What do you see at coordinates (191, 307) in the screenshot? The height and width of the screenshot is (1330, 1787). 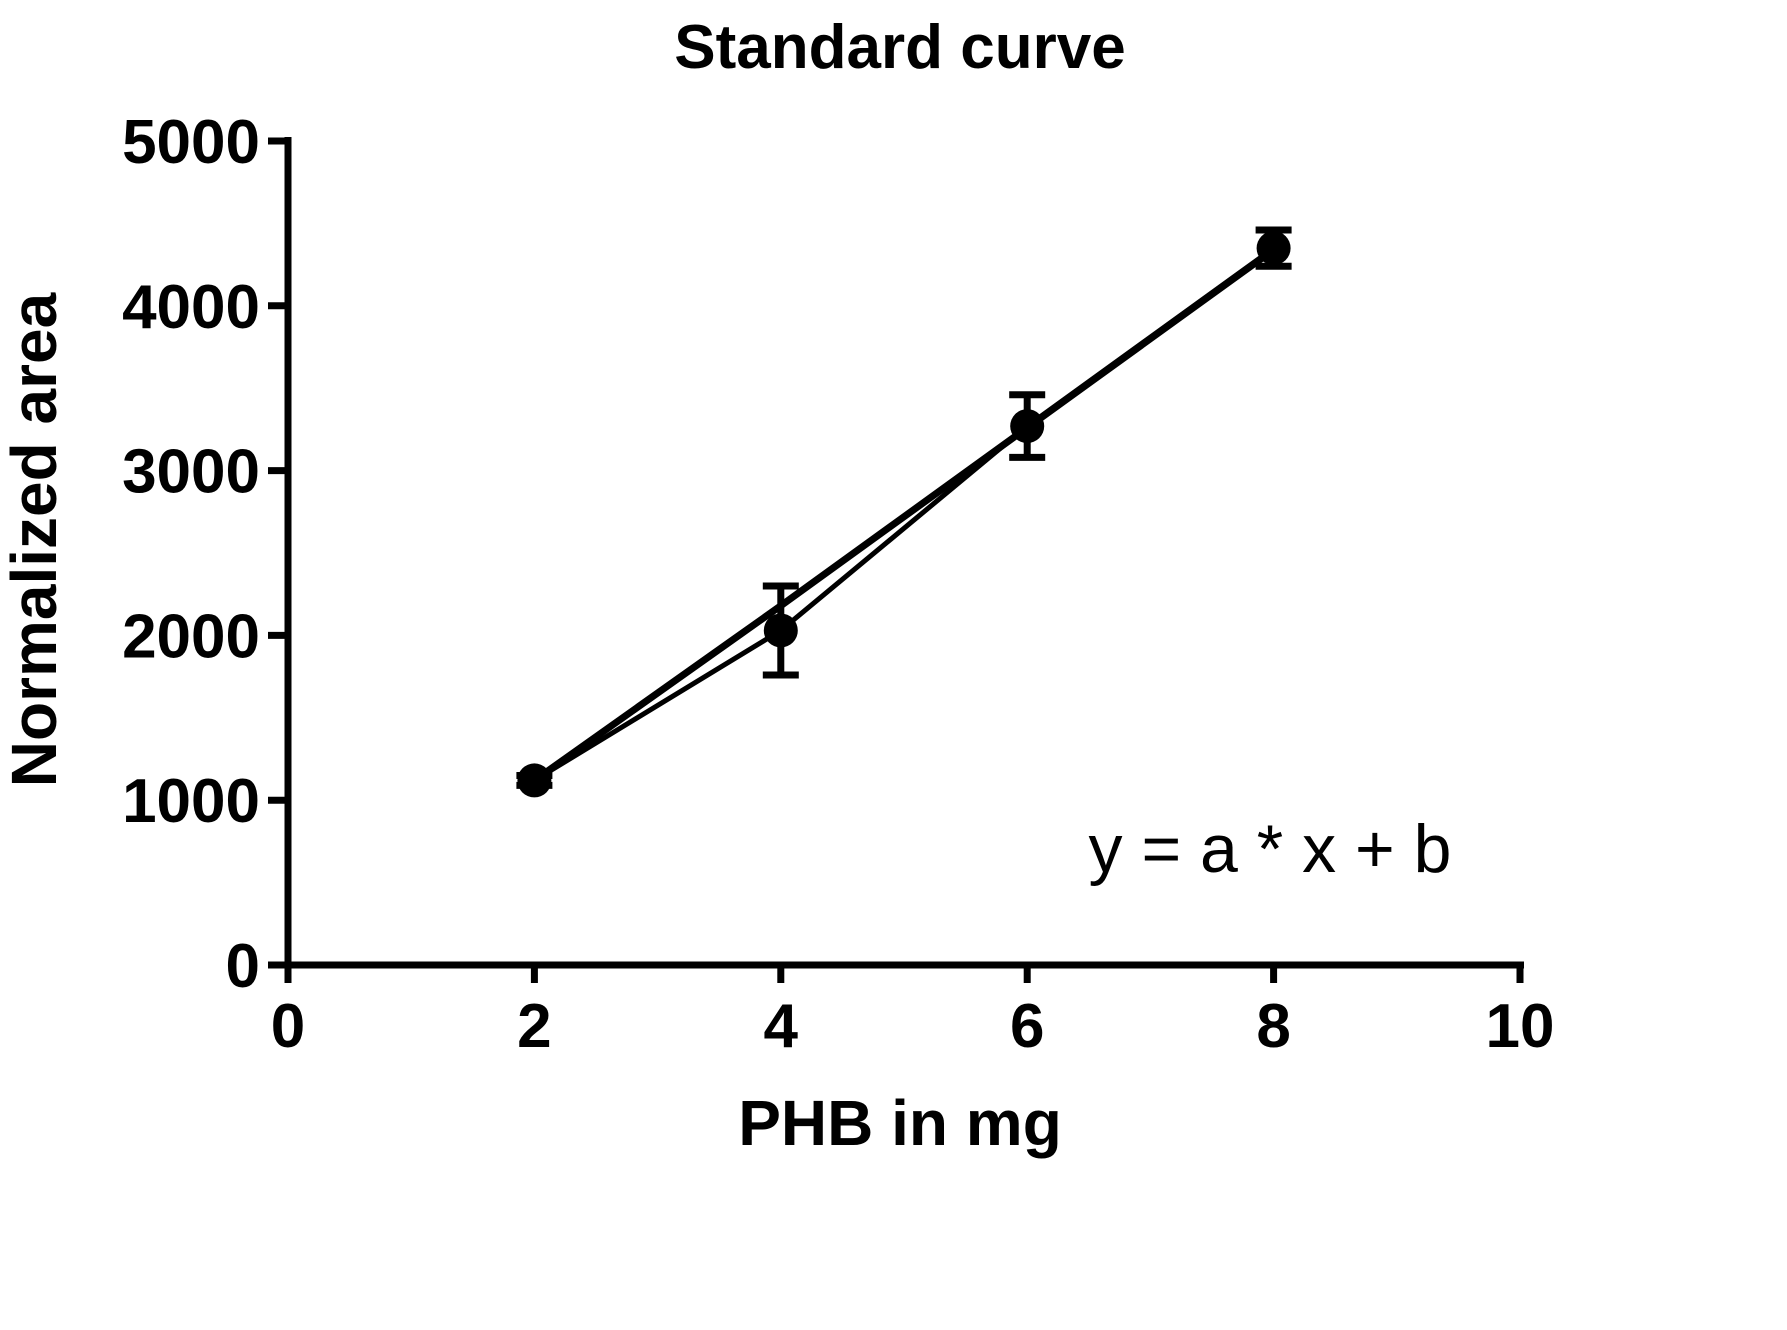 I see `y-tick-label: 4000` at bounding box center [191, 307].